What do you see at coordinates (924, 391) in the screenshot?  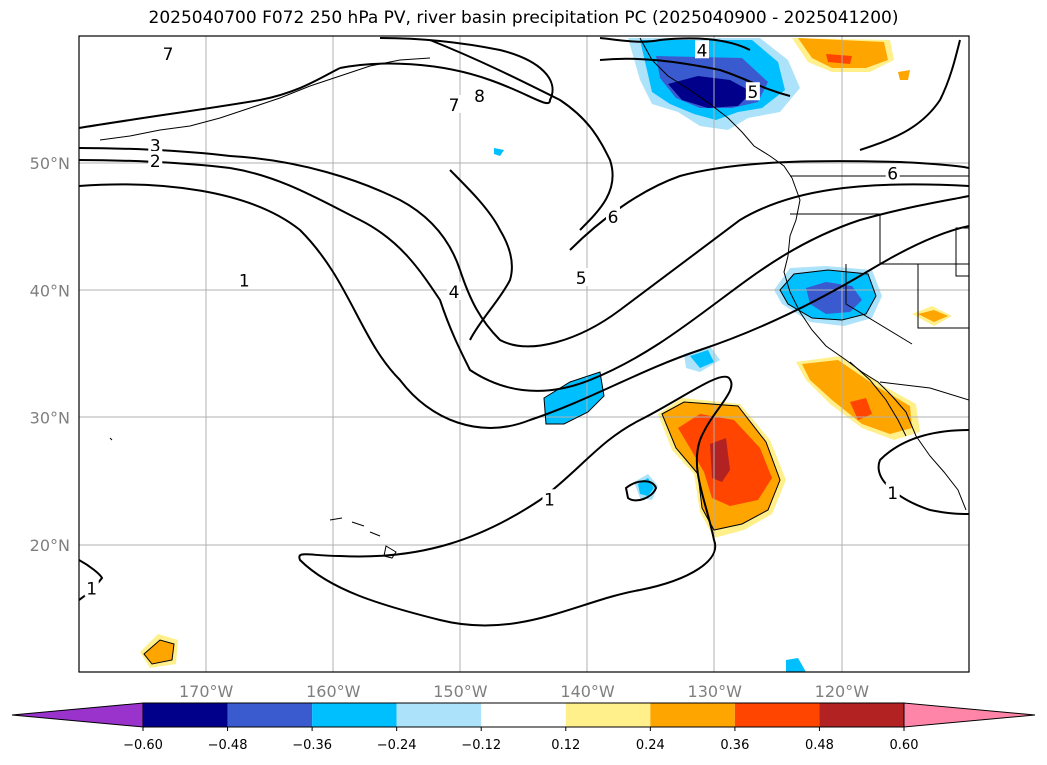 I see `us-mexico-border` at bounding box center [924, 391].